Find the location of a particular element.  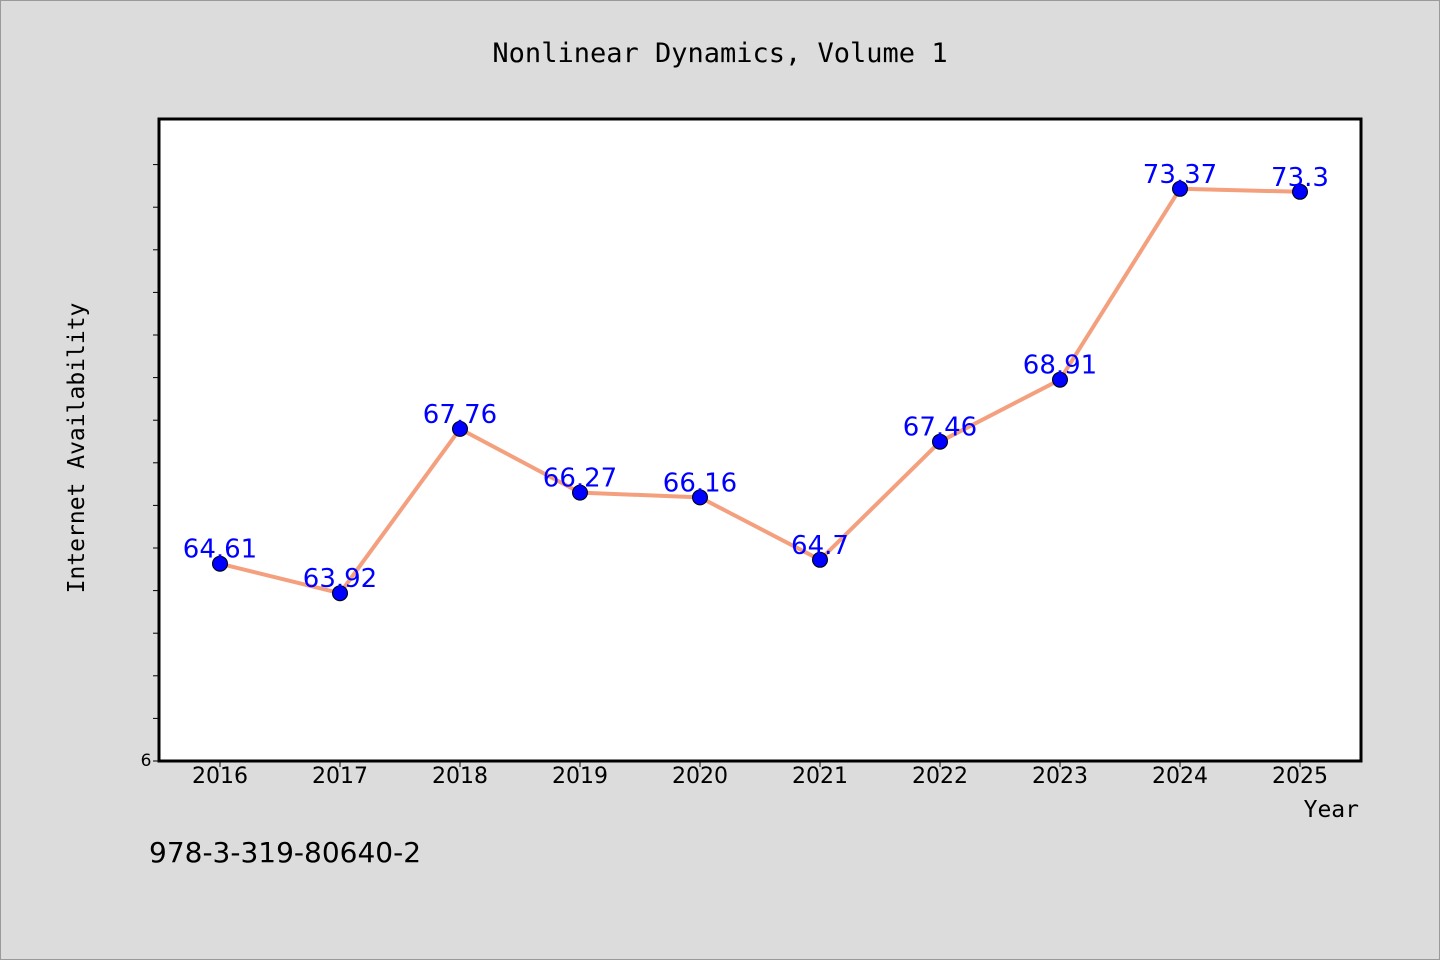

x-axis-ticks is located at coordinates (760, 764).